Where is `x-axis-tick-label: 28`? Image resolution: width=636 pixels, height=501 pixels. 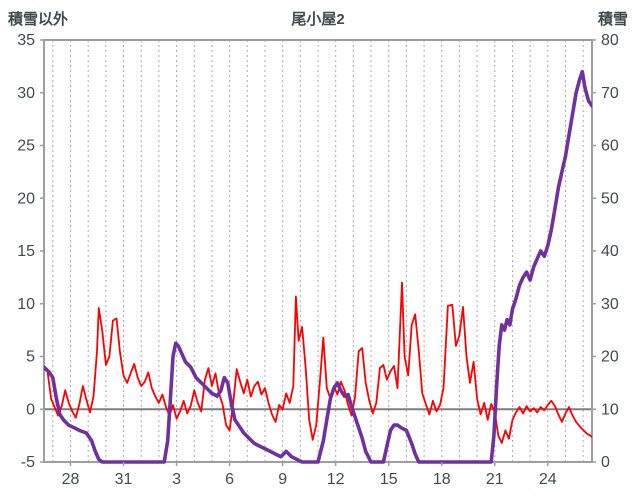 x-axis-tick-label: 28 is located at coordinates (71, 479).